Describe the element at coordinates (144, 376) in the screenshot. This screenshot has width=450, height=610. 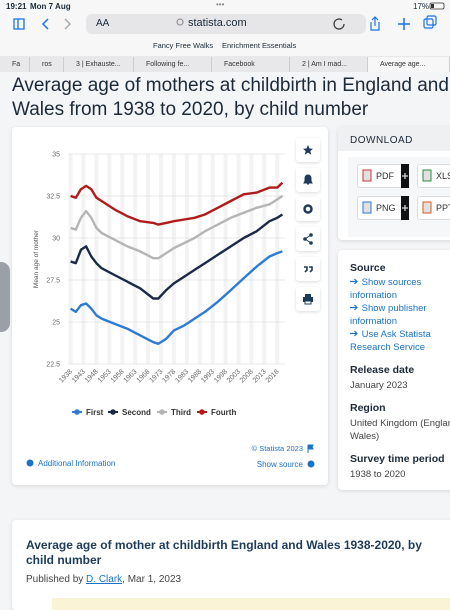
I see `x-tick-label: 1968` at that location.